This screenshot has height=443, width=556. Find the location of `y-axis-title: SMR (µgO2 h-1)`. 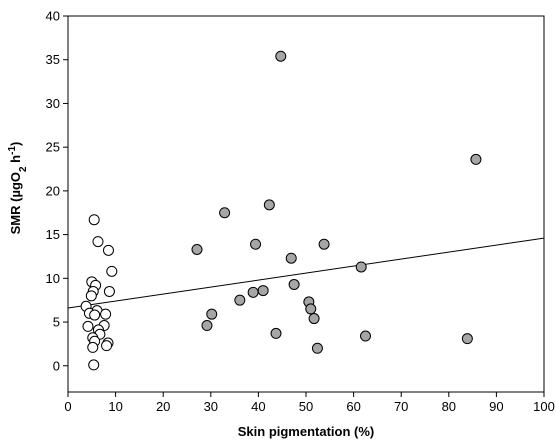

y-axis-title: SMR (µgO2 h-1) is located at coordinates (18, 188).